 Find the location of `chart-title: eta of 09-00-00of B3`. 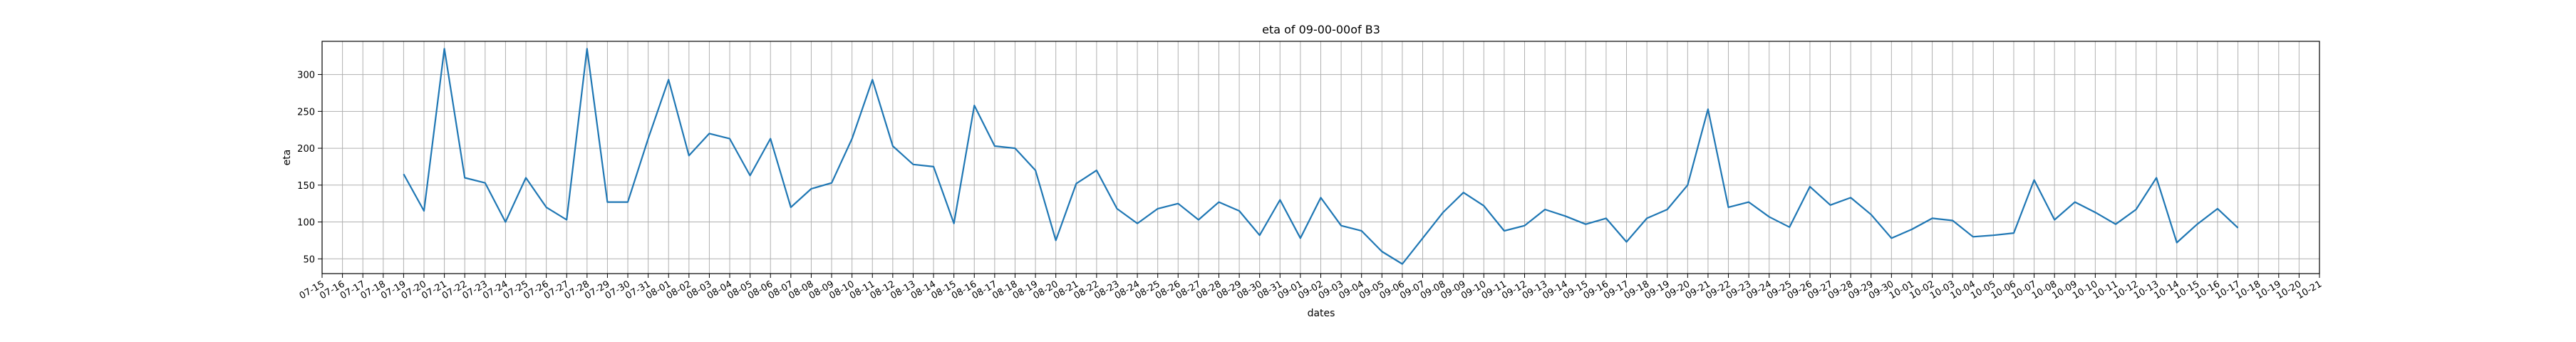

chart-title: eta of 09-00-00of B3 is located at coordinates (1321, 29).